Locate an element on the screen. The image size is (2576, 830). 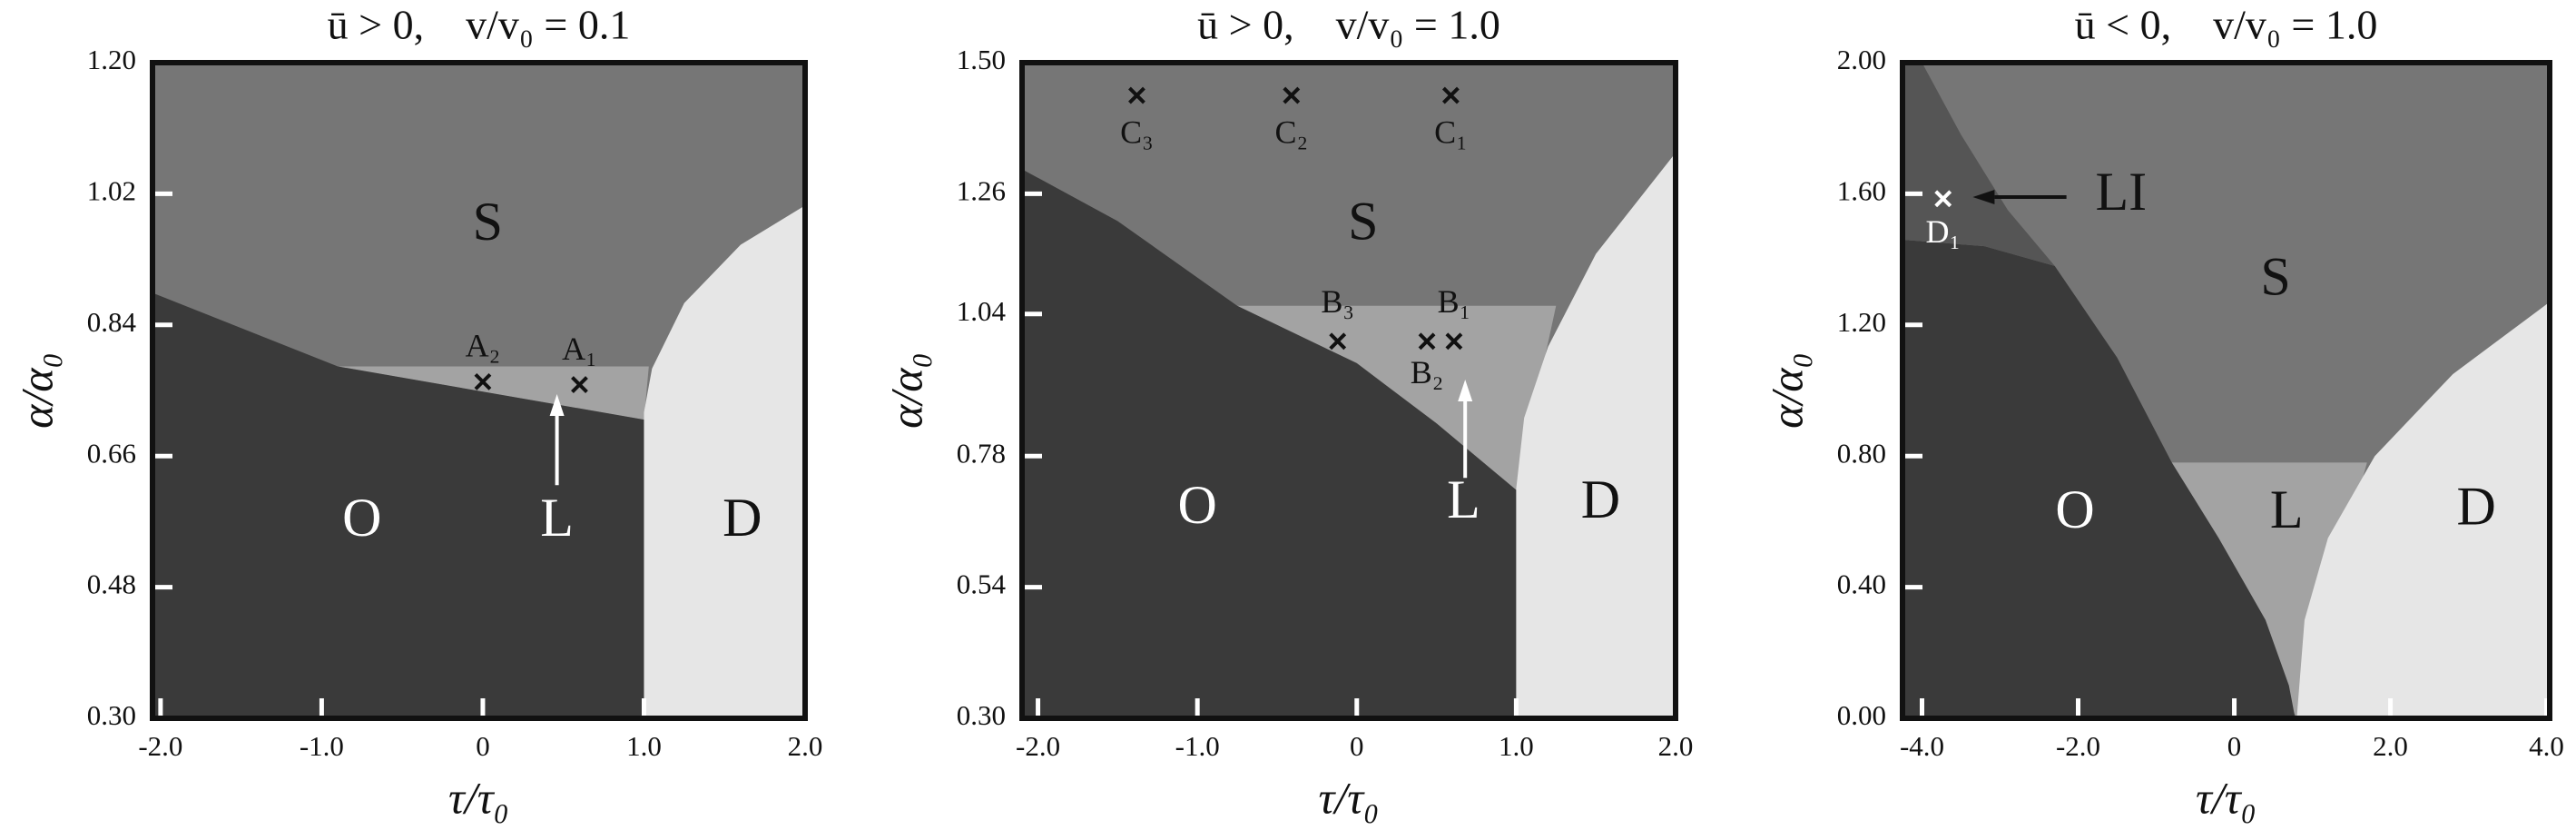
y-tick-label: 0.78 is located at coordinates (981, 453).